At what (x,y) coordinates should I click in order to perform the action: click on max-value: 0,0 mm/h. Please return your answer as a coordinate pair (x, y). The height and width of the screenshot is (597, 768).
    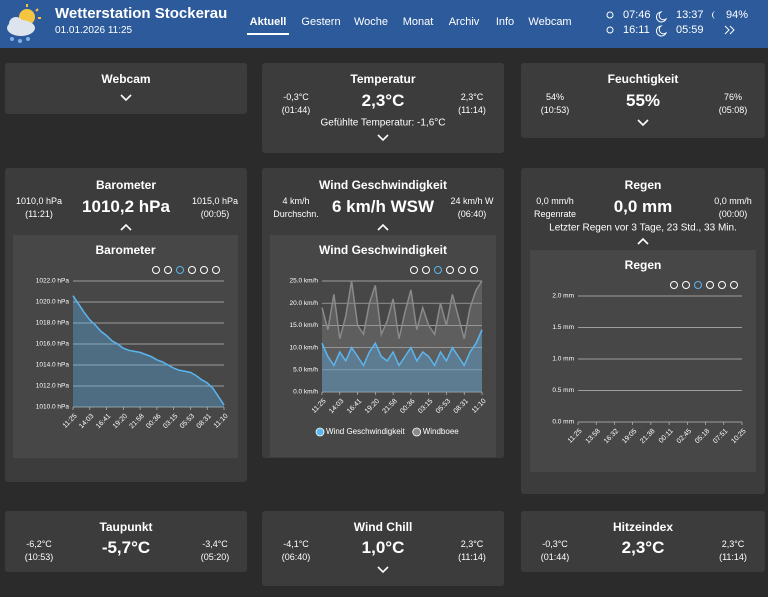
    Looking at the image, I should click on (733, 201).